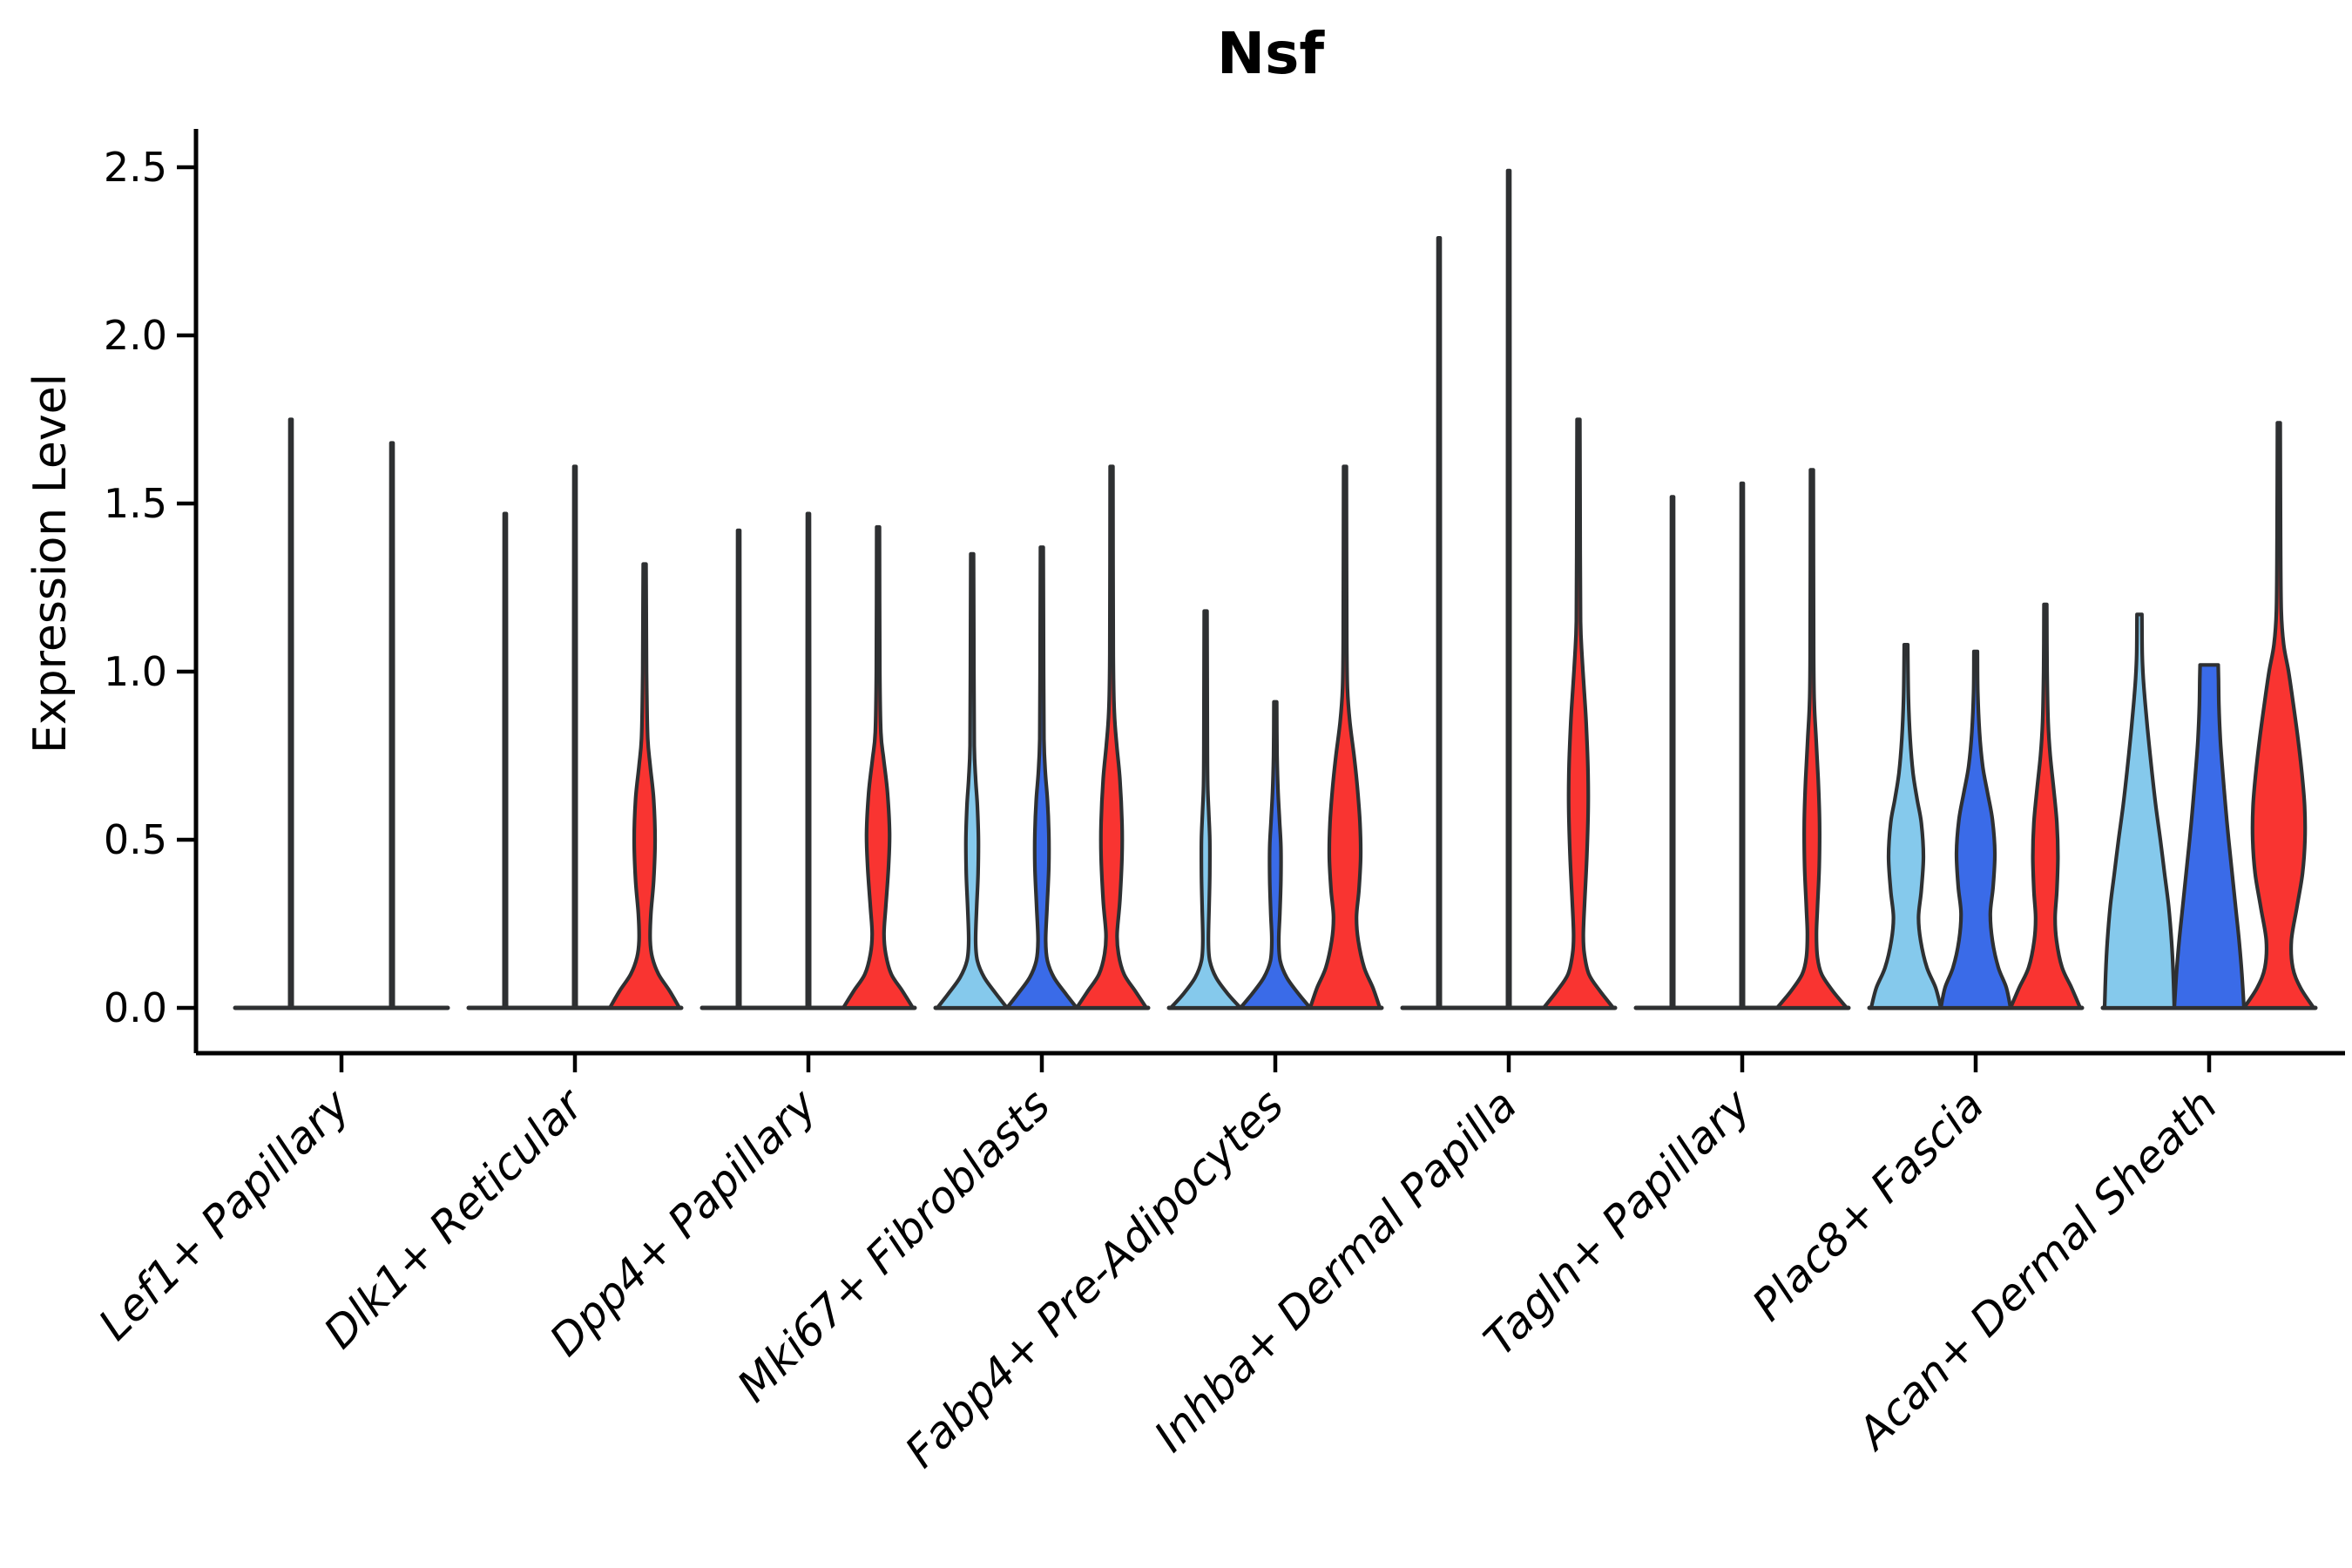  What do you see at coordinates (50, 564) in the screenshot?
I see `y-axis-label: Expression Level` at bounding box center [50, 564].